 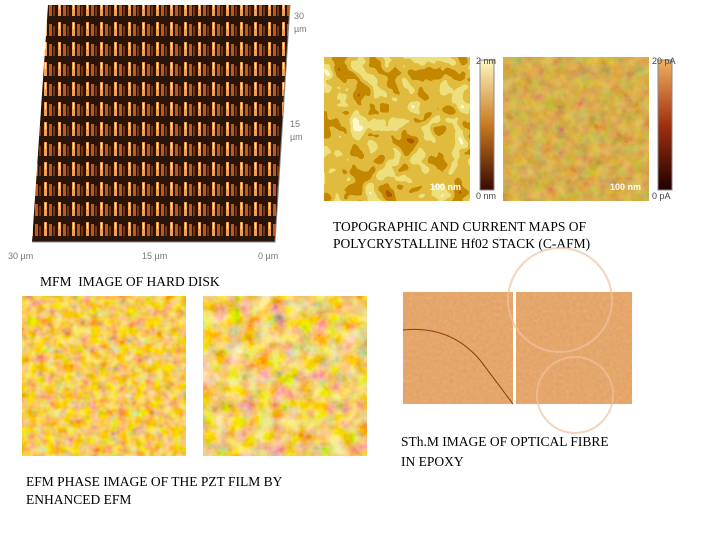 What do you see at coordinates (461, 243) in the screenshot?
I see `cafm-caption: POLYCRYSTALLINE Hf02 STACK (C-AFM)` at bounding box center [461, 243].